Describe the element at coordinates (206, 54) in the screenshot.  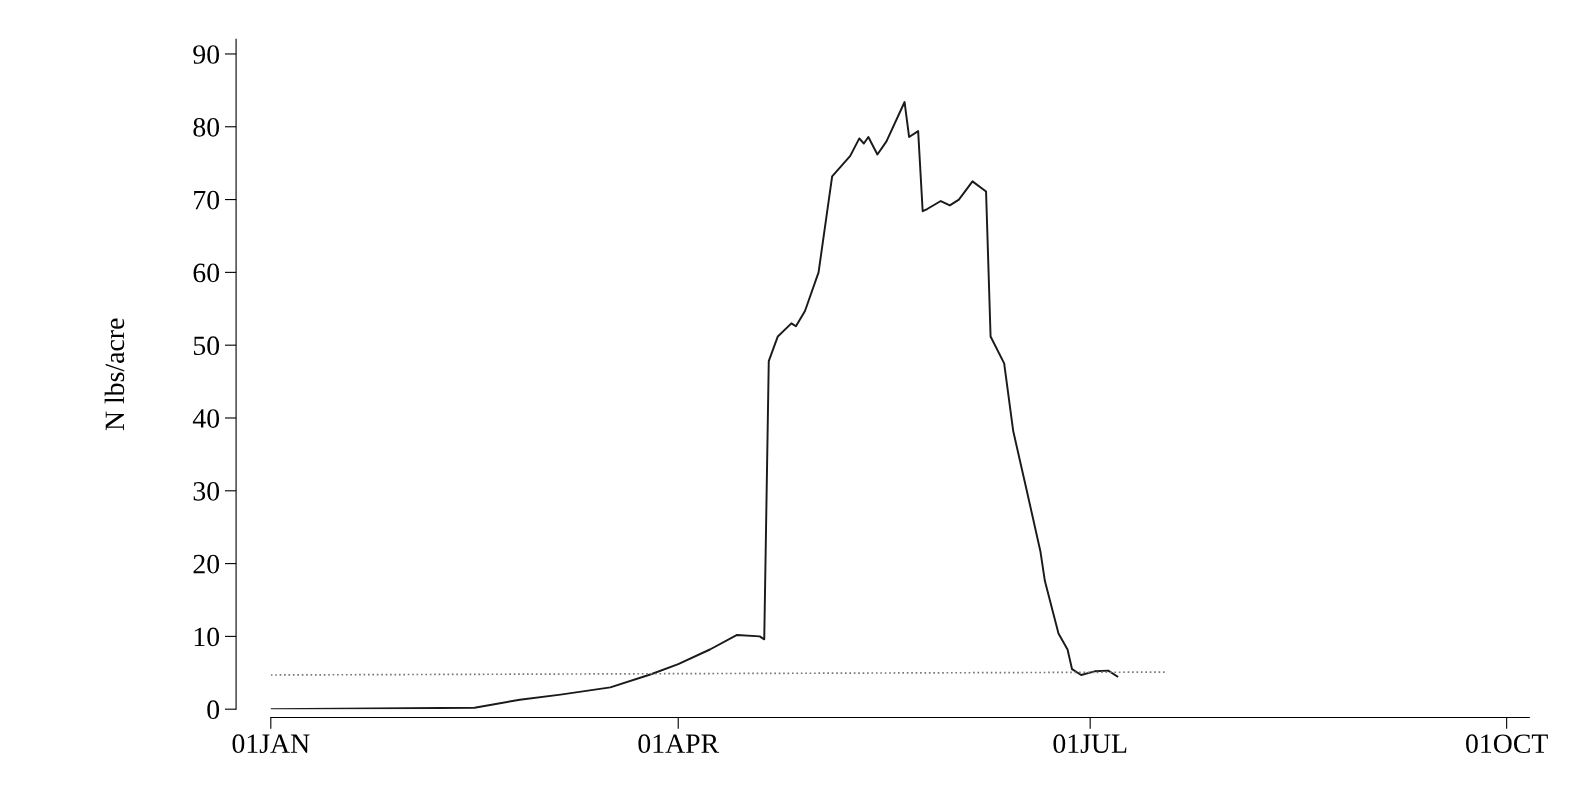
I see `y-tick-label: 90` at that location.